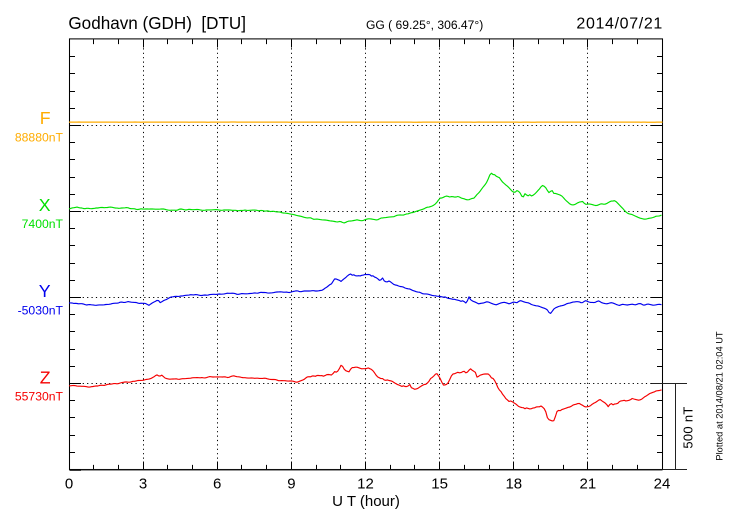 Image resolution: width=730 pixels, height=520 pixels. What do you see at coordinates (45, 378) in the screenshot?
I see `svg-text: Z` at bounding box center [45, 378].